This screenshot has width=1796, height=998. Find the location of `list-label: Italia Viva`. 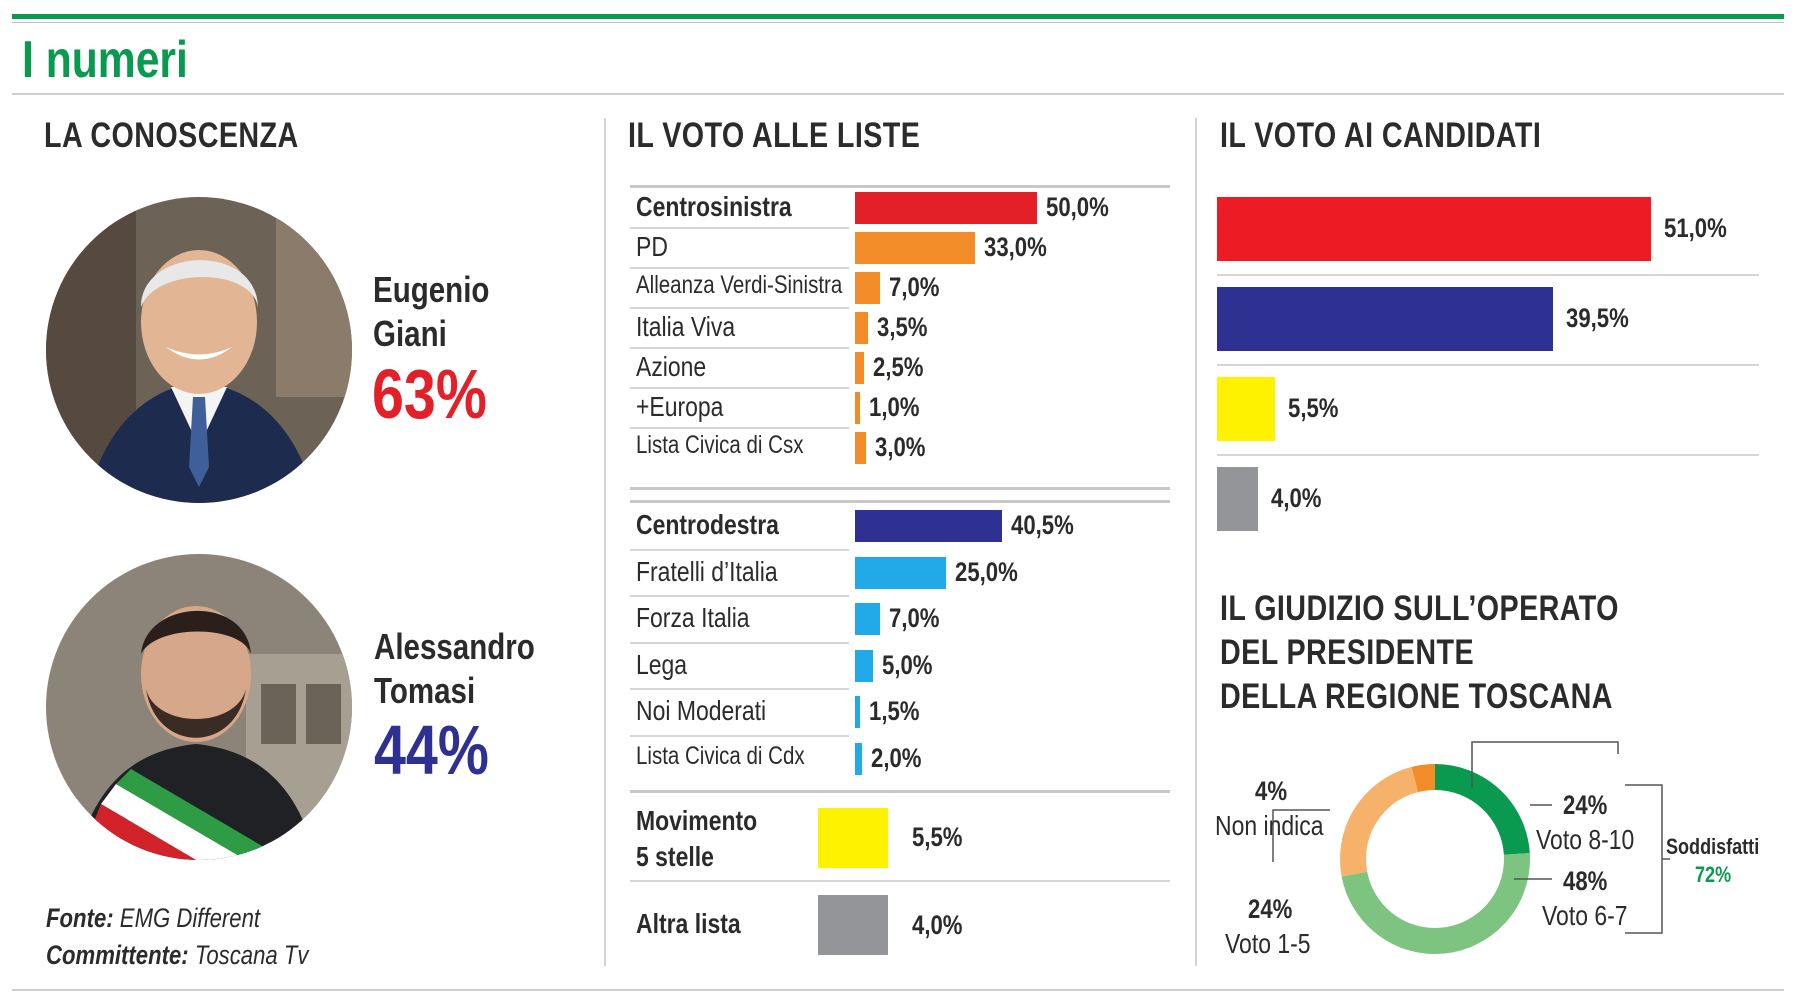

list-label: Italia Viva is located at coordinates (686, 326).